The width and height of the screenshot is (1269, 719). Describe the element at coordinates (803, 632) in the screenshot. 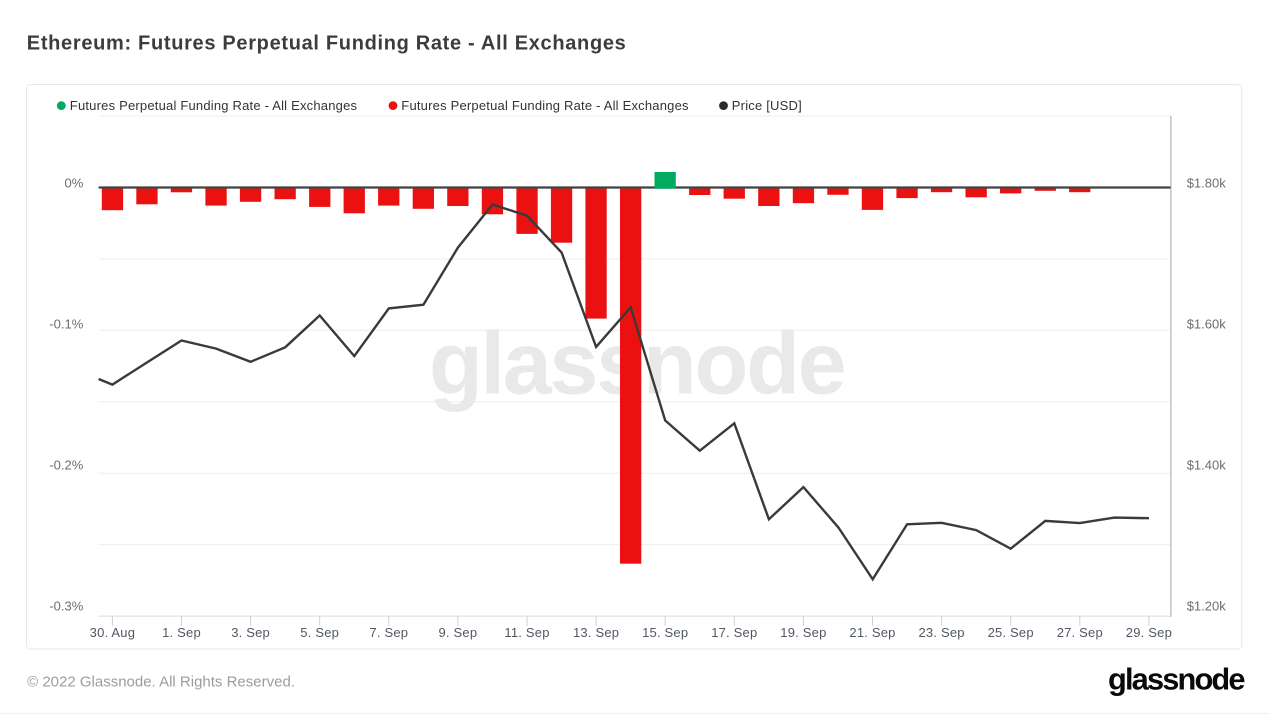

I see `svg-text: 19. Sep` at that location.